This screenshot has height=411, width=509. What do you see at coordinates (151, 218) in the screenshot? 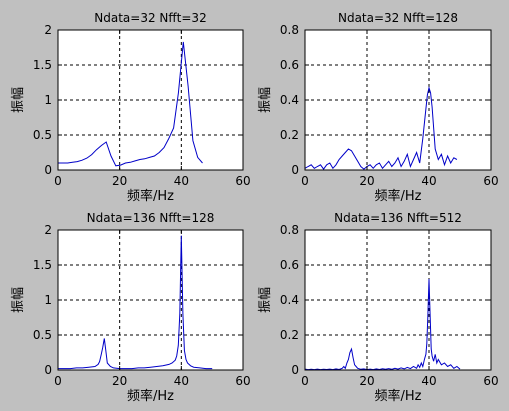
I see `chart-title: Ndata=136 Nfft=128` at bounding box center [151, 218].